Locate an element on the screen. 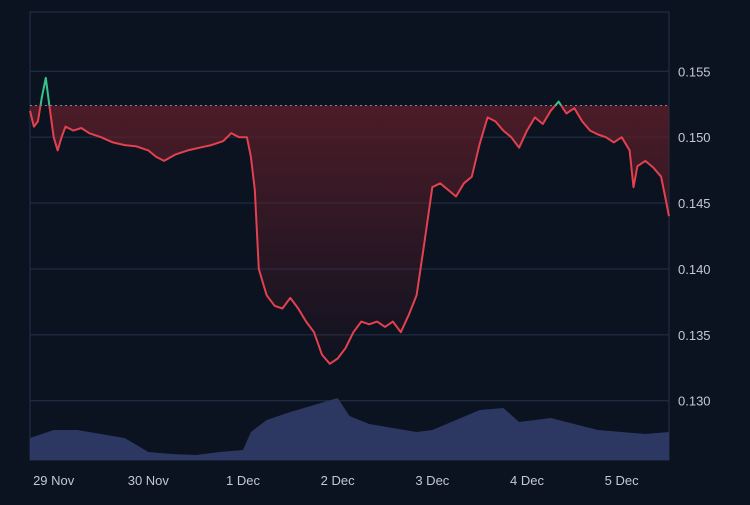 The width and height of the screenshot is (750, 505). x-axis: 29 Nov 30 Nov 1 Dec 2 Dec 3 Dec 4 Dec 5 Dec is located at coordinates (336, 480).